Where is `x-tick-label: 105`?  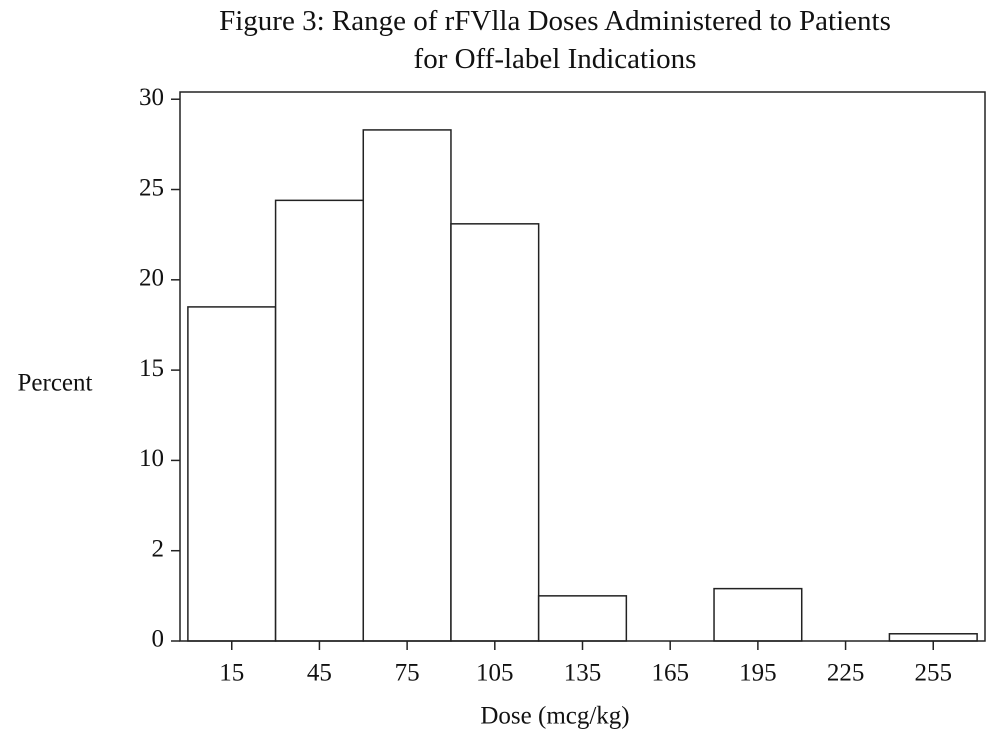
x-tick-label: 105 is located at coordinates (495, 673).